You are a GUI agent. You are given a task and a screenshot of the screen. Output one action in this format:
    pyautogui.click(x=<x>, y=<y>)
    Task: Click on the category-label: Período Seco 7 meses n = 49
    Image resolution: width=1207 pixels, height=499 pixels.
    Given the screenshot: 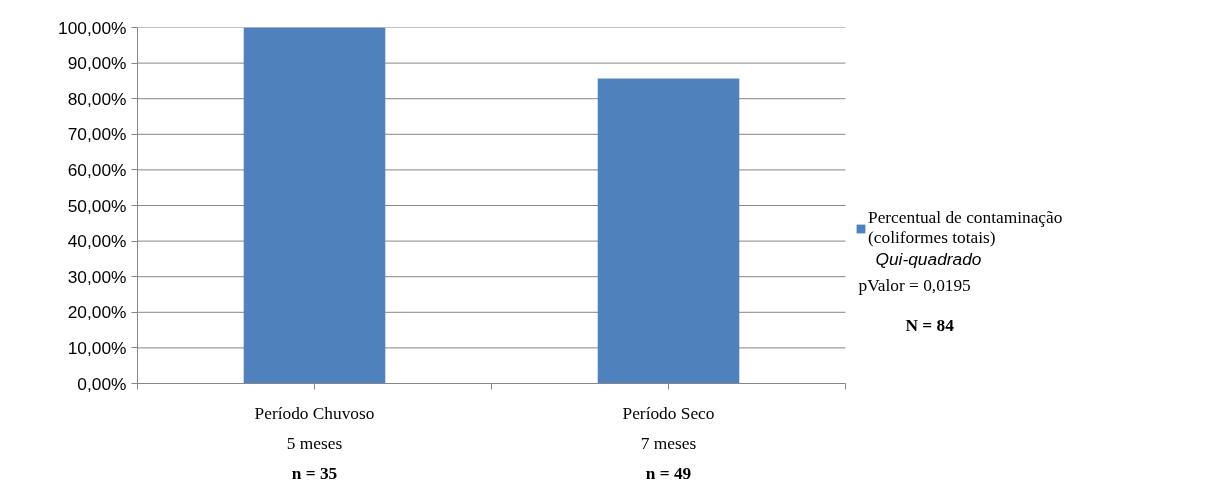 What is the action you would take?
    pyautogui.click(x=668, y=443)
    